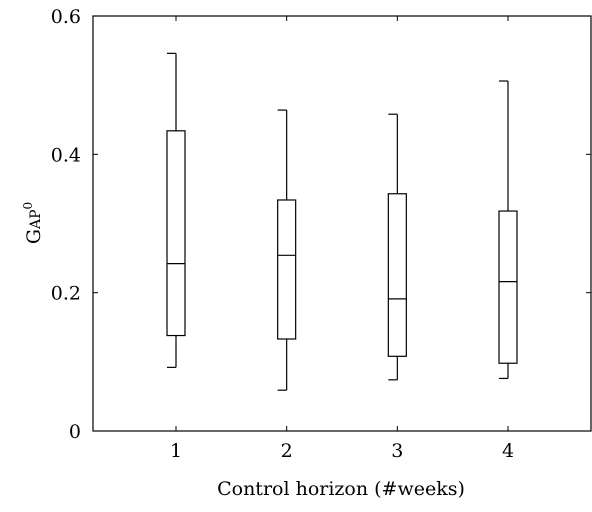 The width and height of the screenshot is (592, 512). I want to click on y-tick-label: 0.4, so click(66, 155).